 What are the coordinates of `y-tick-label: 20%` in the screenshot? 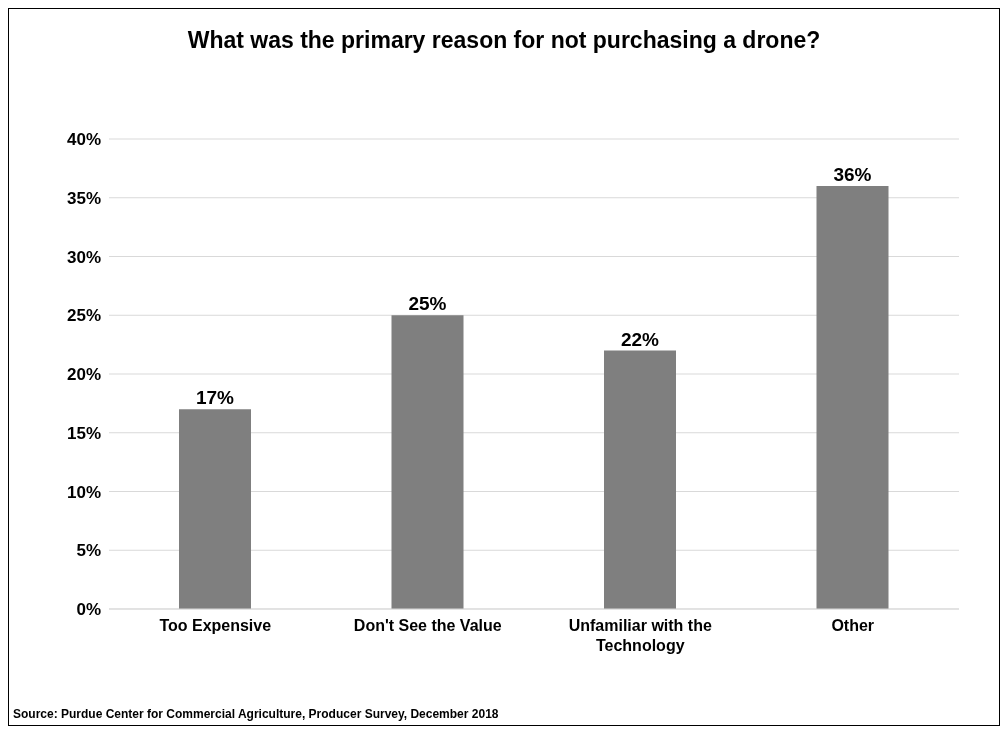 It's located at (83, 375).